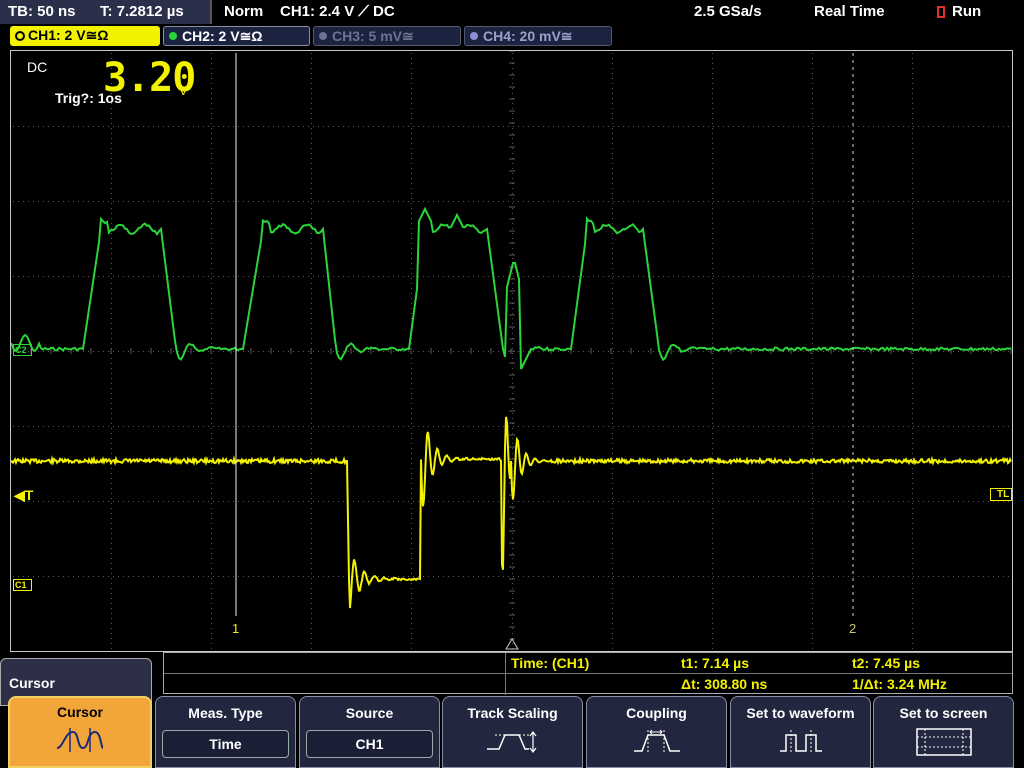 The image size is (1024, 768). I want to click on tab-ch4: CH4: 20 mV≅, so click(538, 36).